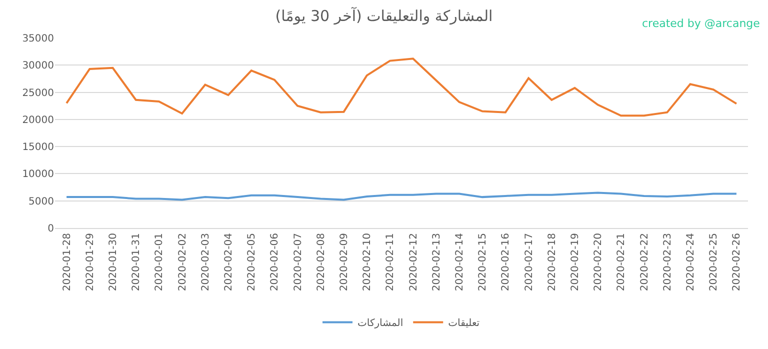 The height and width of the screenshot is (349, 768). What do you see at coordinates (51, 229) in the screenshot?
I see `y-tick-label: 0` at bounding box center [51, 229].